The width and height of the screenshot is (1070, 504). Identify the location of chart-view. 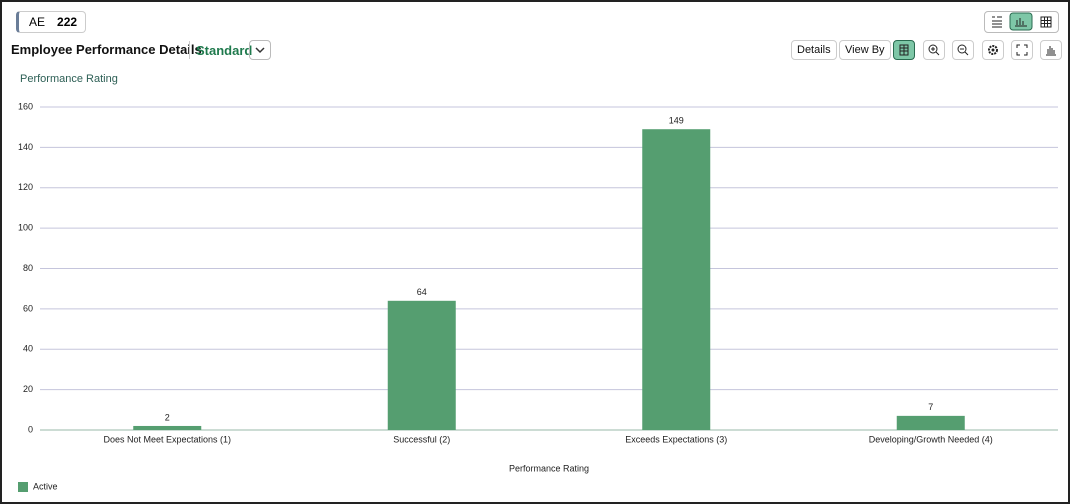
(1021, 22).